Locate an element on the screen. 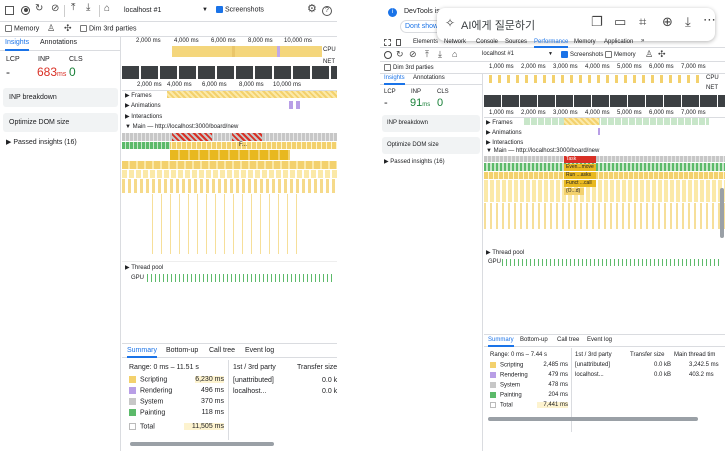 This screenshot has width=725, height=451. tab-sources: Sources is located at coordinates (516, 42).